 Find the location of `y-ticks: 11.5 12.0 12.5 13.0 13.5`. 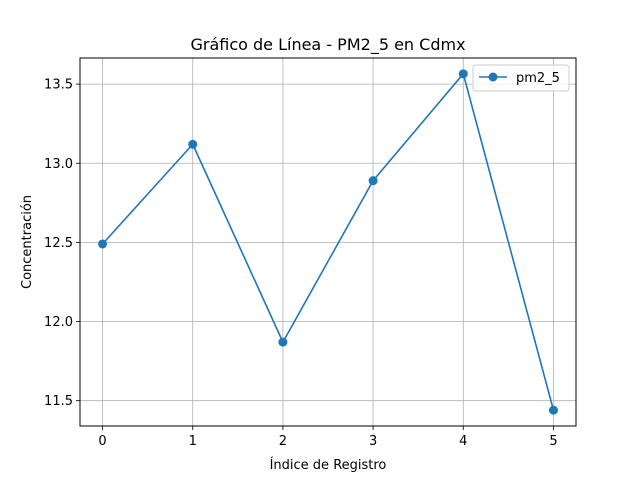

y-ticks: 11.5 12.0 12.5 13.0 13.5 is located at coordinates (62, 243).